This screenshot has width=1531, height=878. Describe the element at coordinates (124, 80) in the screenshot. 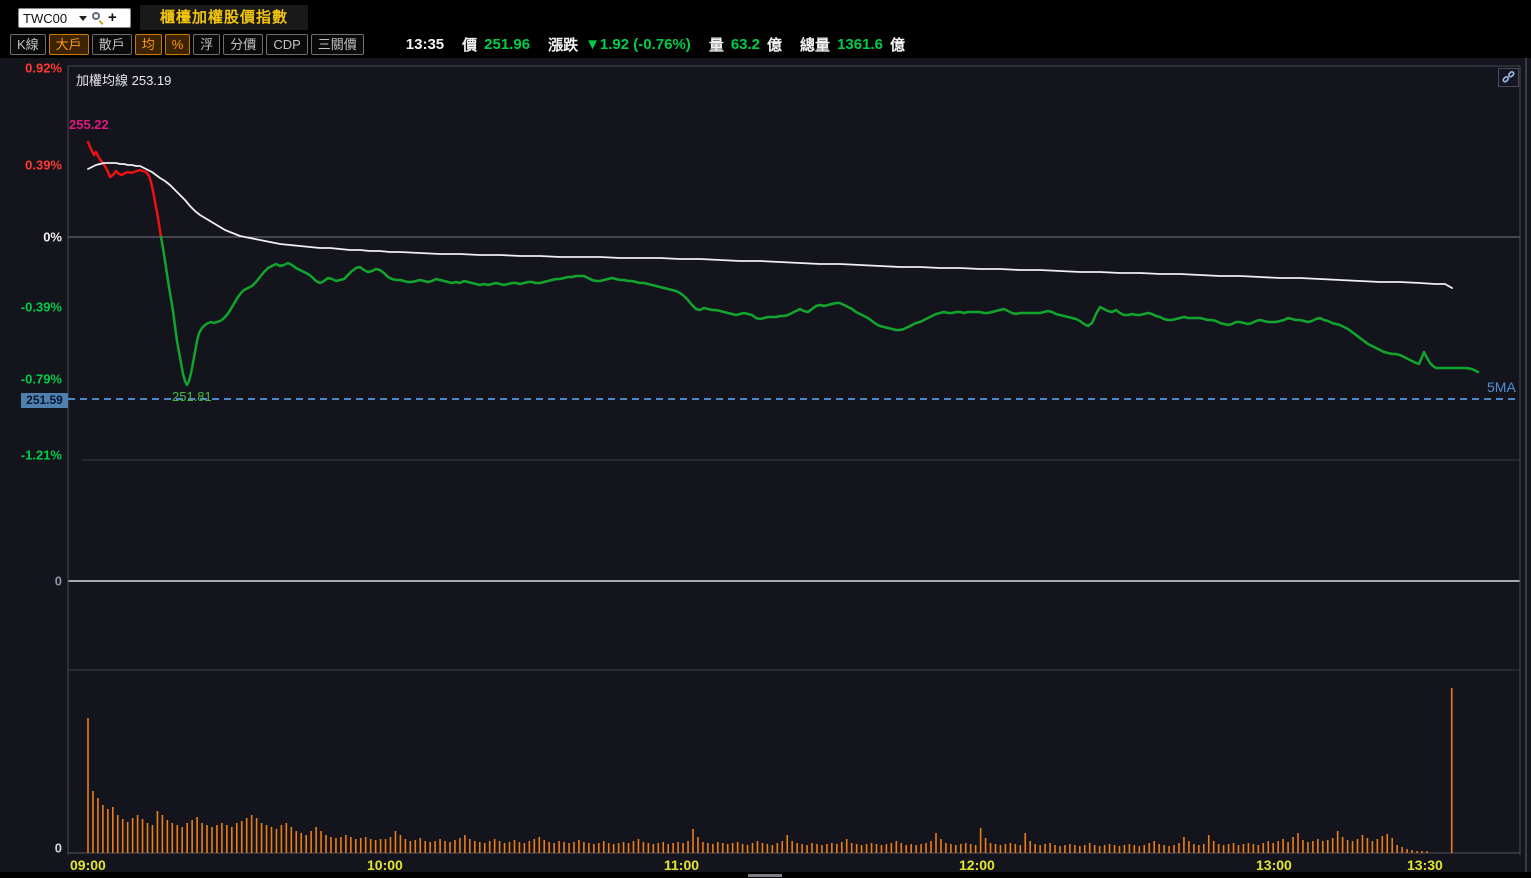

I see `weighted-avg-line-value: 加權均線 253.19` at that location.